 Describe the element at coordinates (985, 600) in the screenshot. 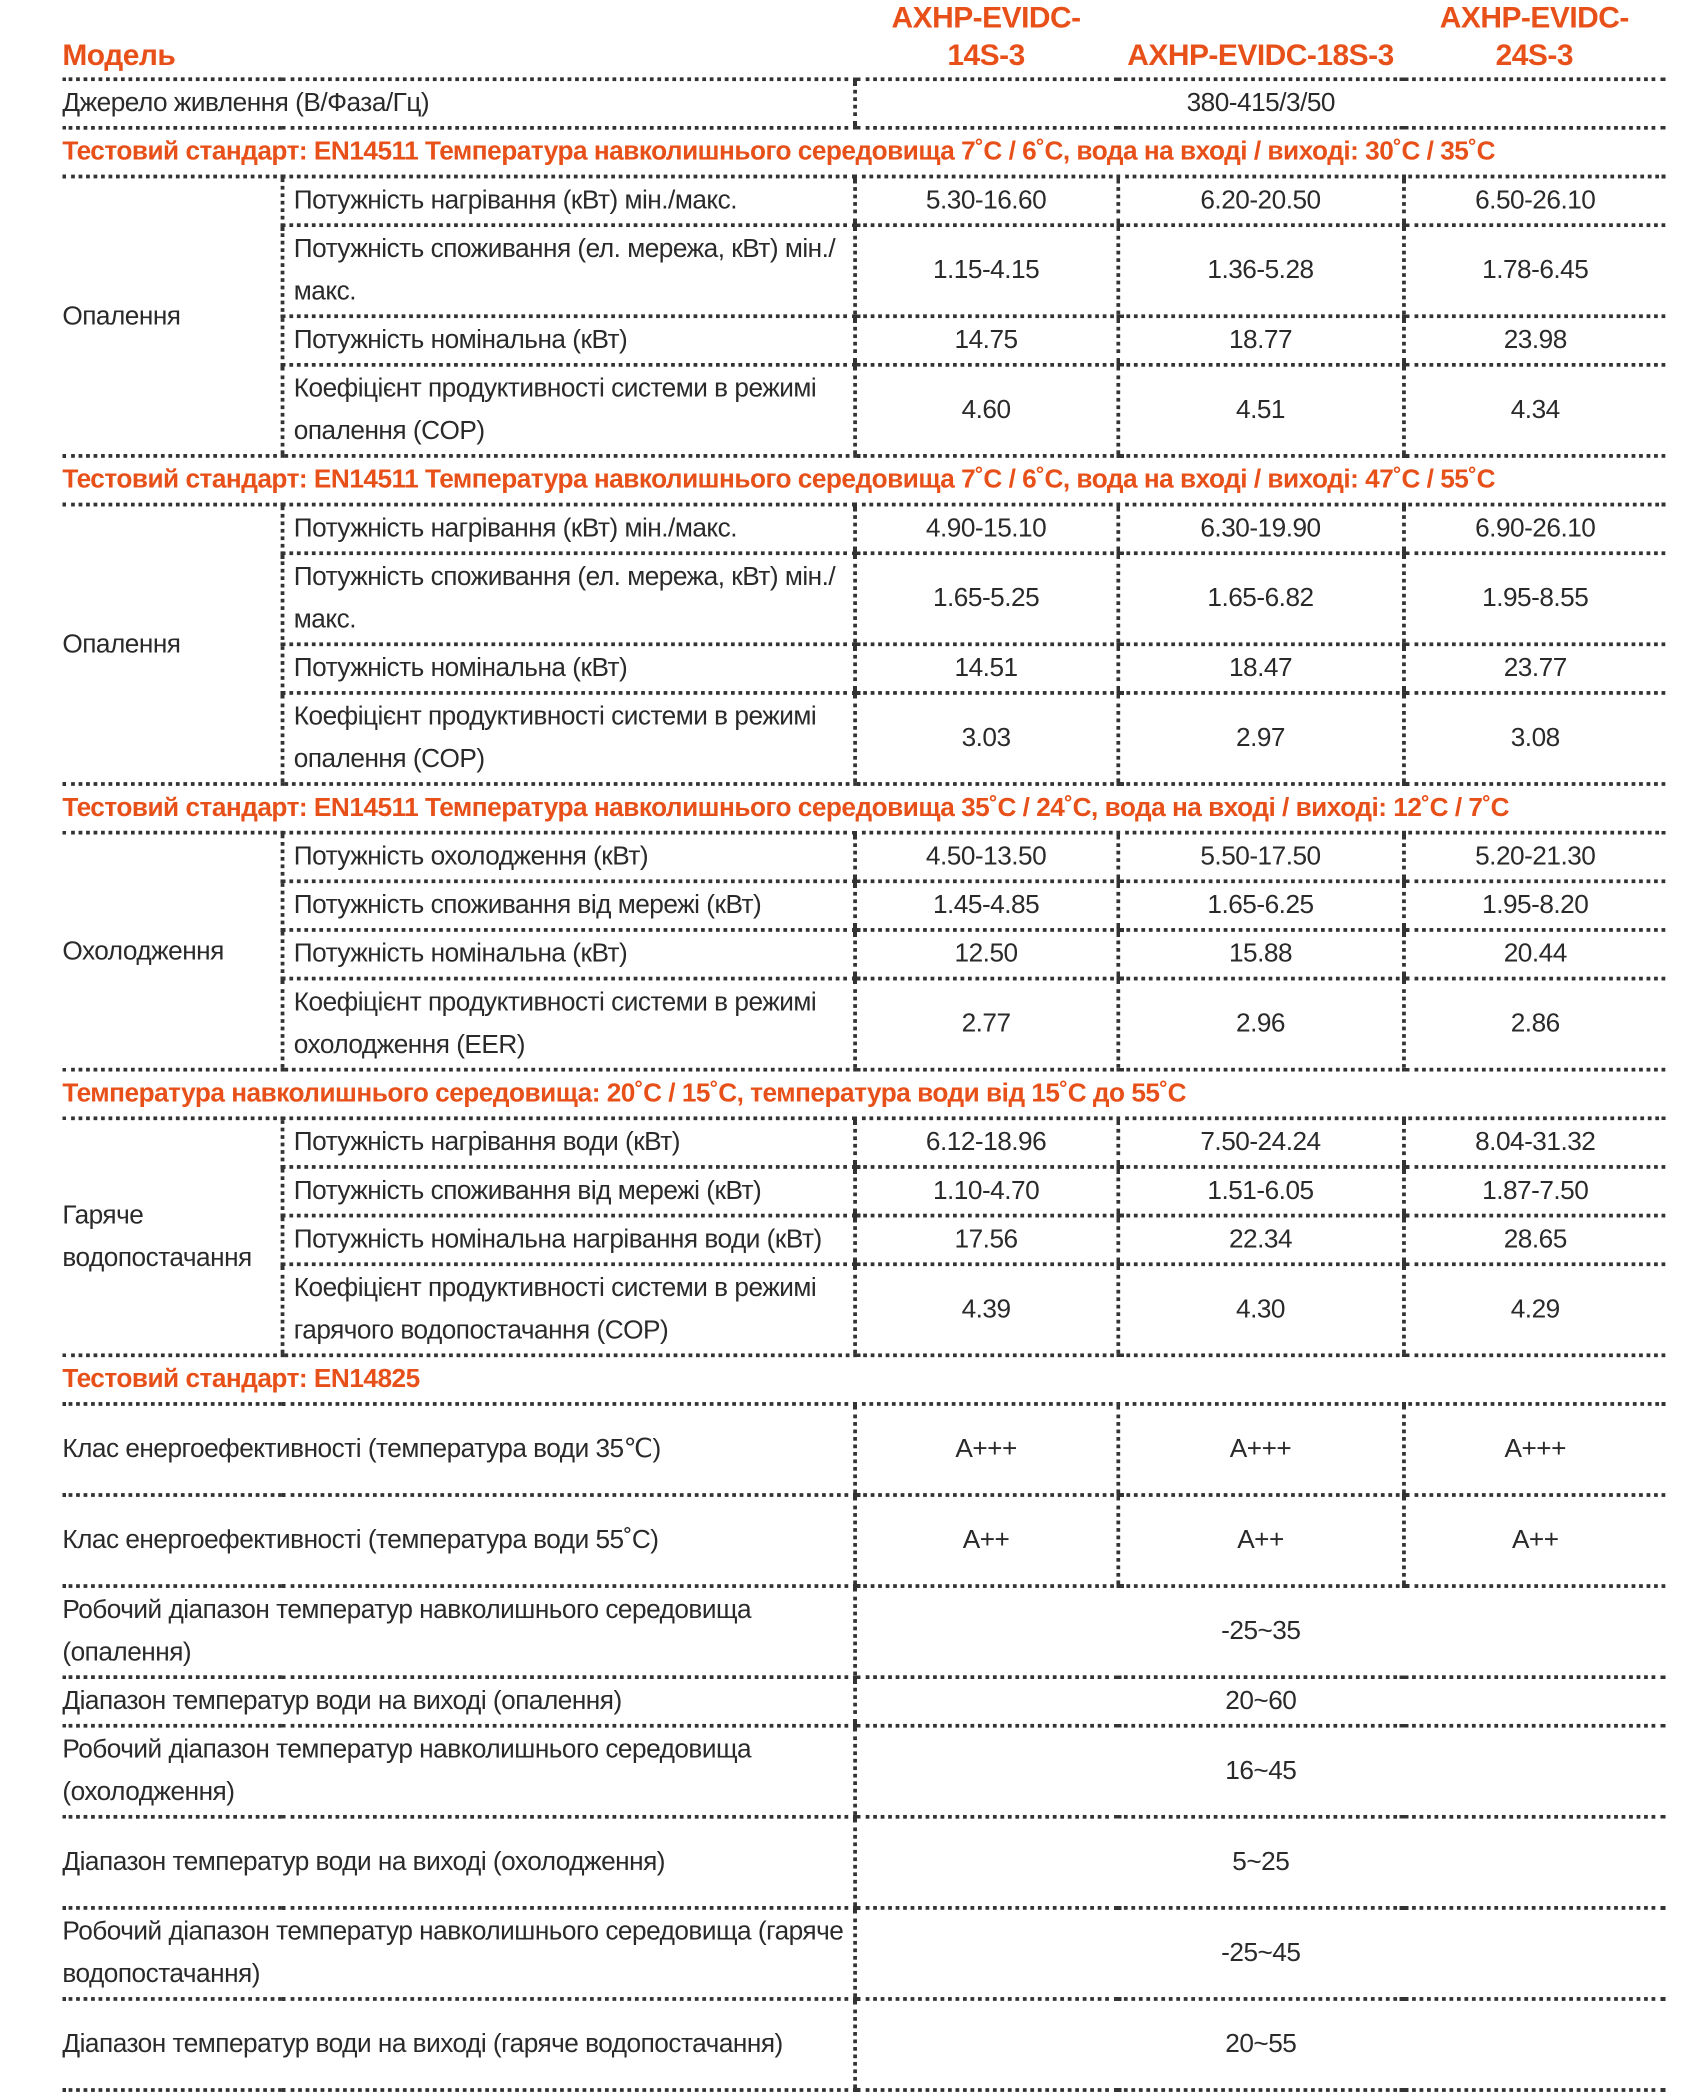

I see `parameter-value: 1.65-5.25` at that location.